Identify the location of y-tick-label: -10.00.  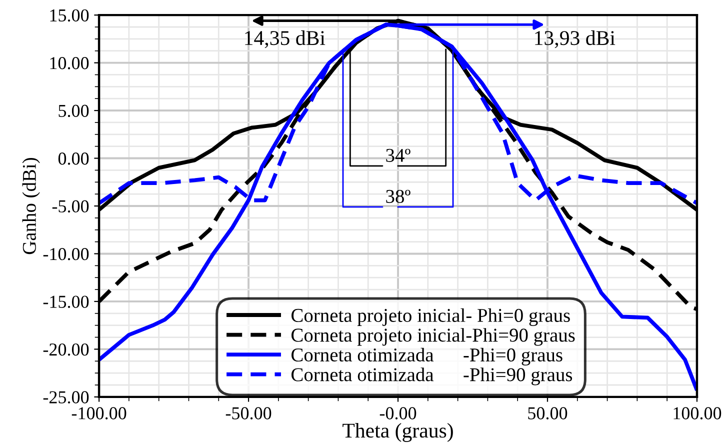
(66, 254).